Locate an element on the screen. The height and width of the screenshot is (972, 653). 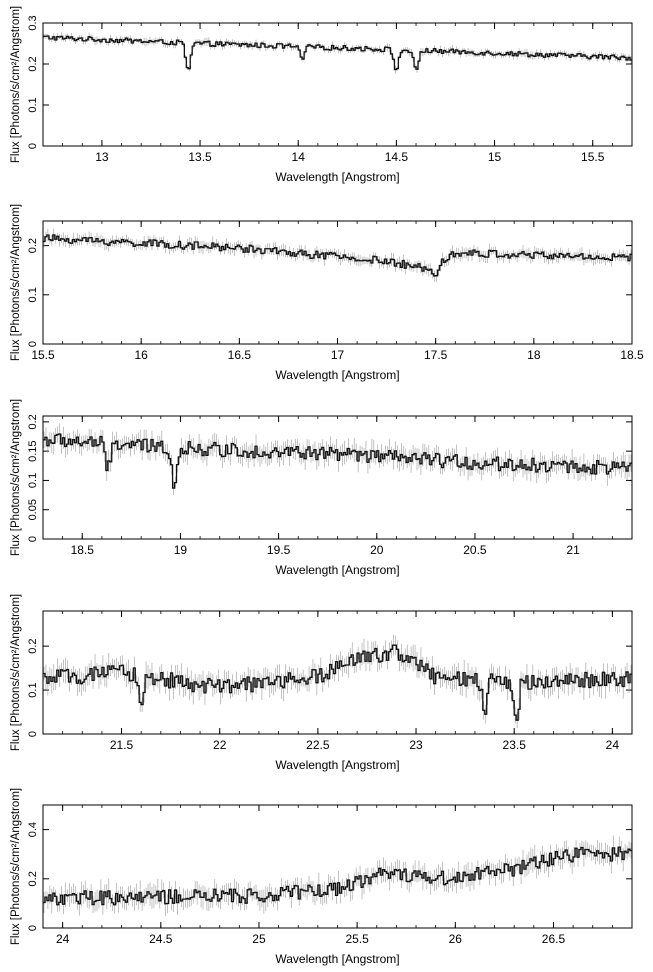
x-tick-label: 14 is located at coordinates (299, 157).